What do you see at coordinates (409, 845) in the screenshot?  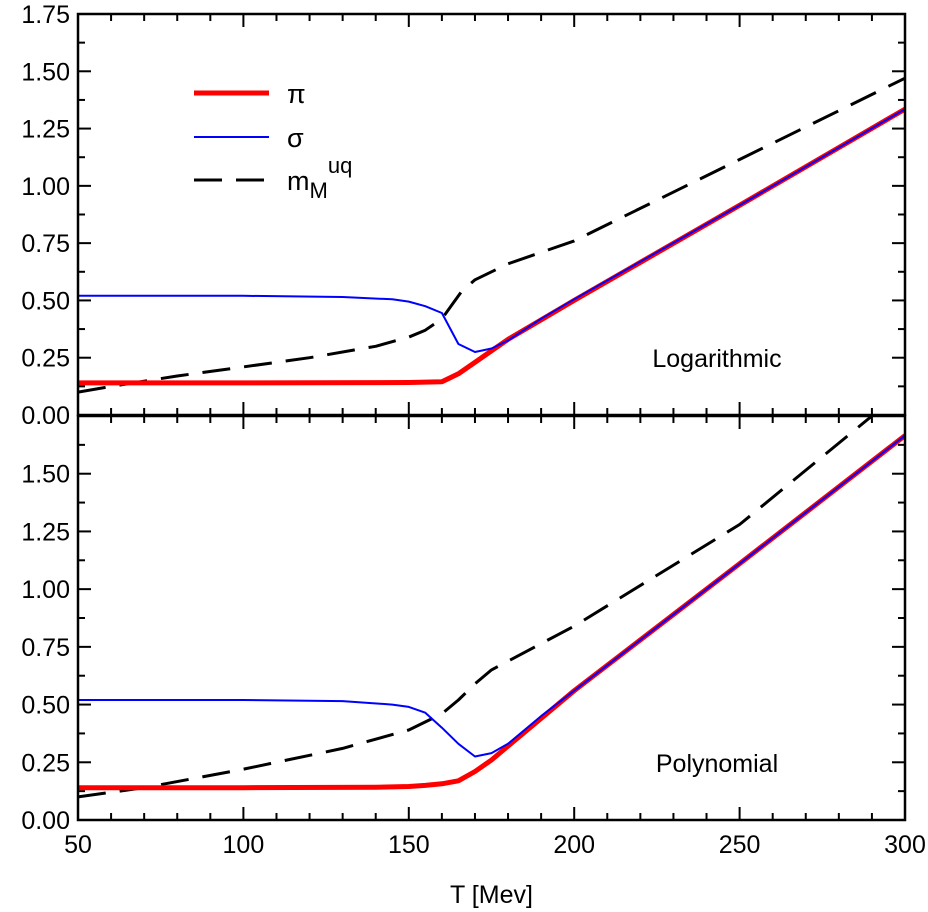 I see `x-tick-label: 150` at bounding box center [409, 845].